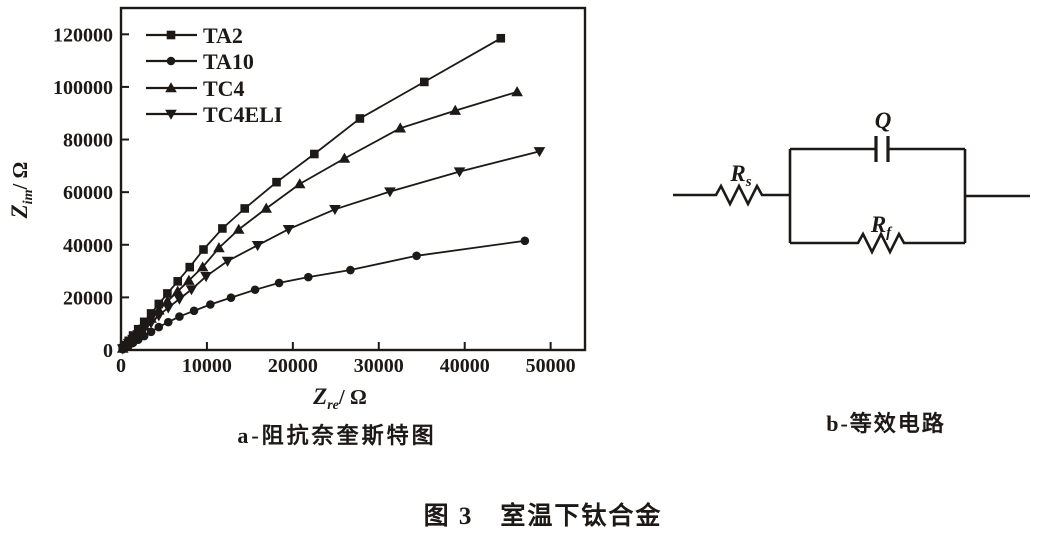 The image size is (1042, 543). What do you see at coordinates (731, 195) in the screenshot?
I see `input-wire-and-rs-resistor` at bounding box center [731, 195].